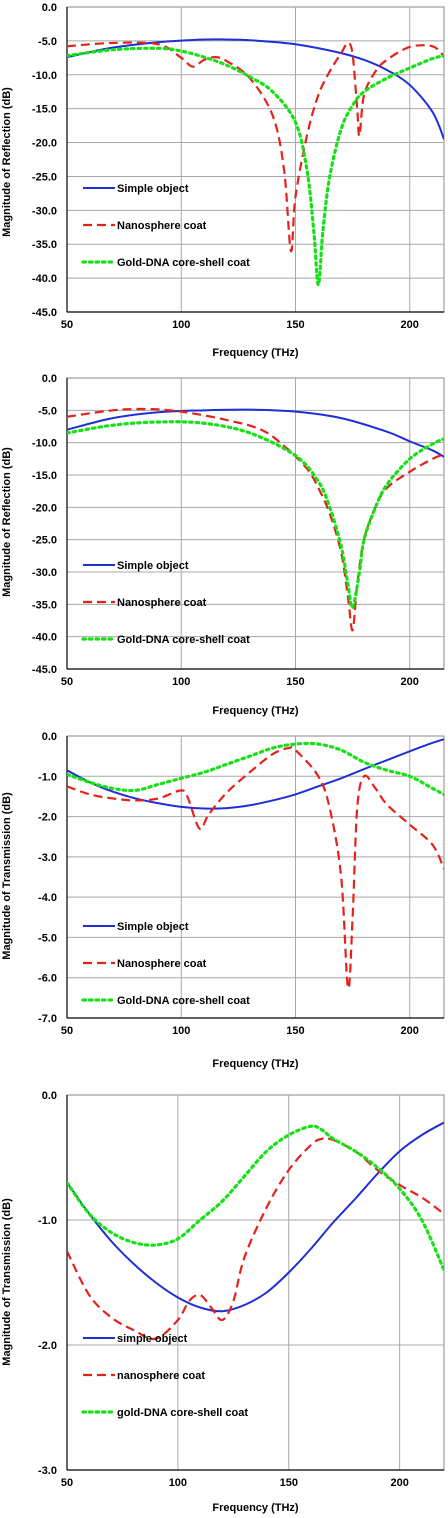 Image resolution: width=448 pixels, height=1518 pixels. What do you see at coordinates (47, 979) in the screenshot?
I see `y-tick-label: -6.0` at bounding box center [47, 979].